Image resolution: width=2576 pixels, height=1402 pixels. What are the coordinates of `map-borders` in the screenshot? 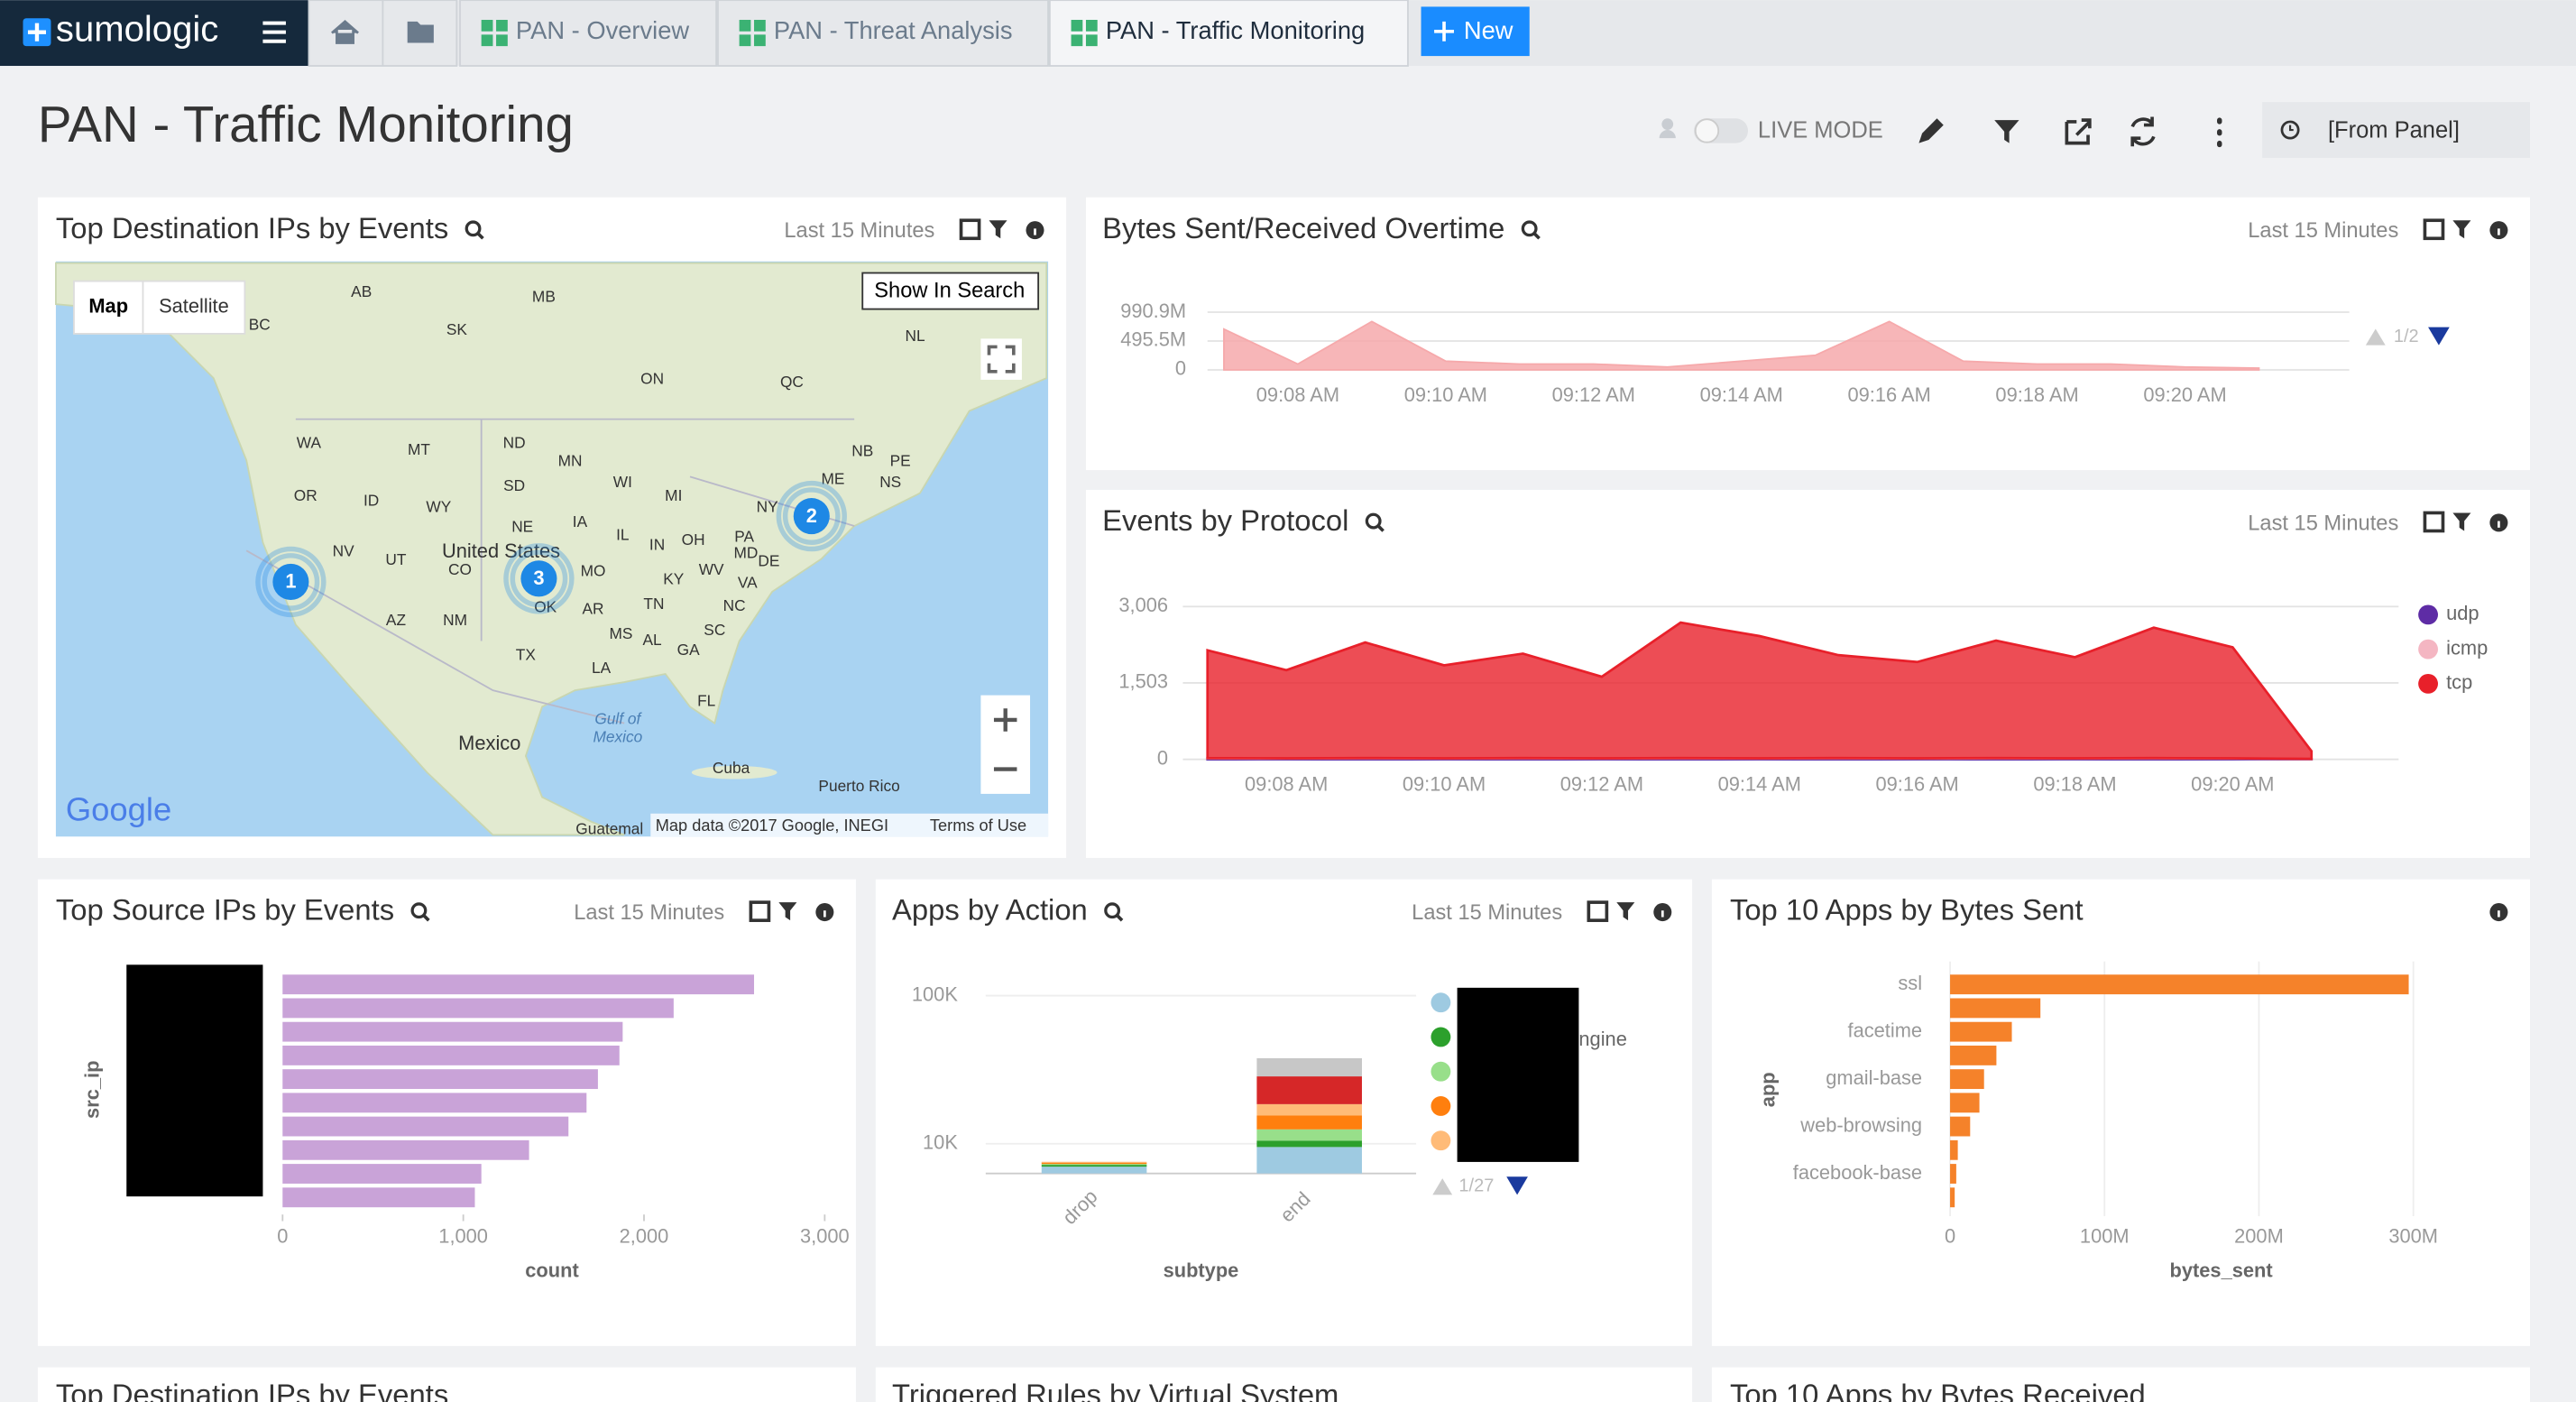 It's located at (550, 571).